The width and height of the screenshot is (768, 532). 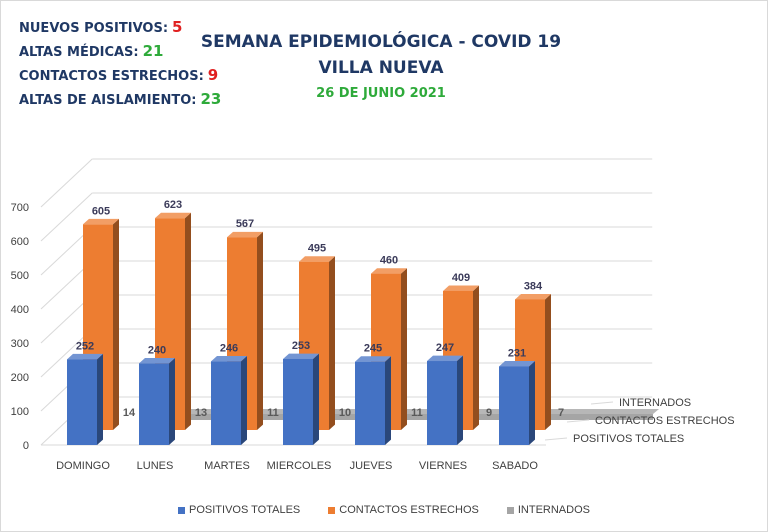 What do you see at coordinates (445, 348) in the screenshot?
I see `data-label-positivos: 247` at bounding box center [445, 348].